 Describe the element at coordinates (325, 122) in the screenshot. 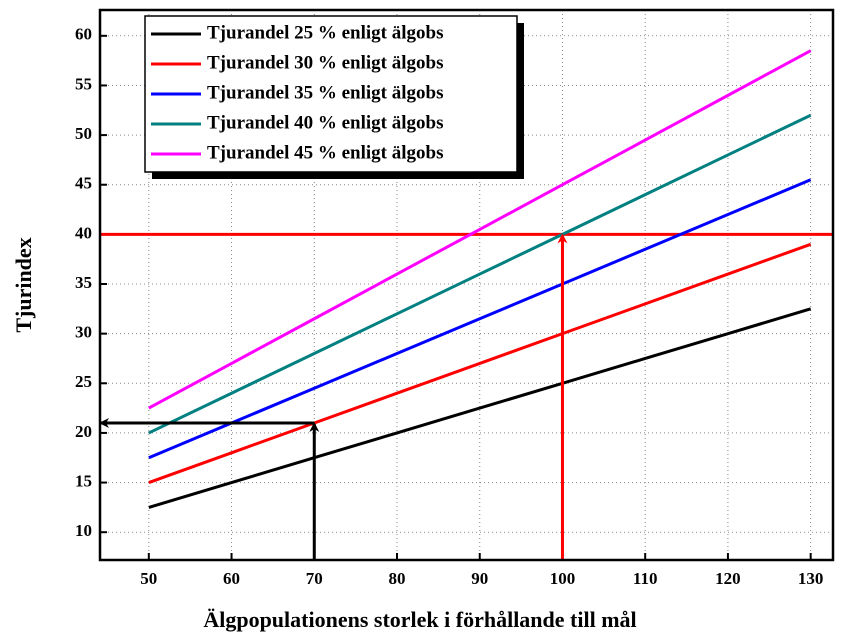

I see `legend-label: Tjurandel 40 % enligt älgobs` at that location.